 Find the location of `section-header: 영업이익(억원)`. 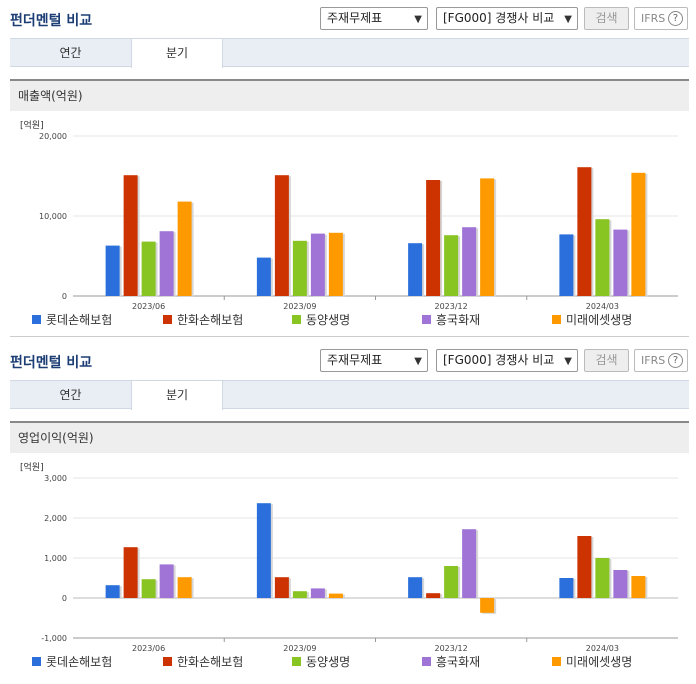

section-header: 영업이익(억원) is located at coordinates (349, 437).